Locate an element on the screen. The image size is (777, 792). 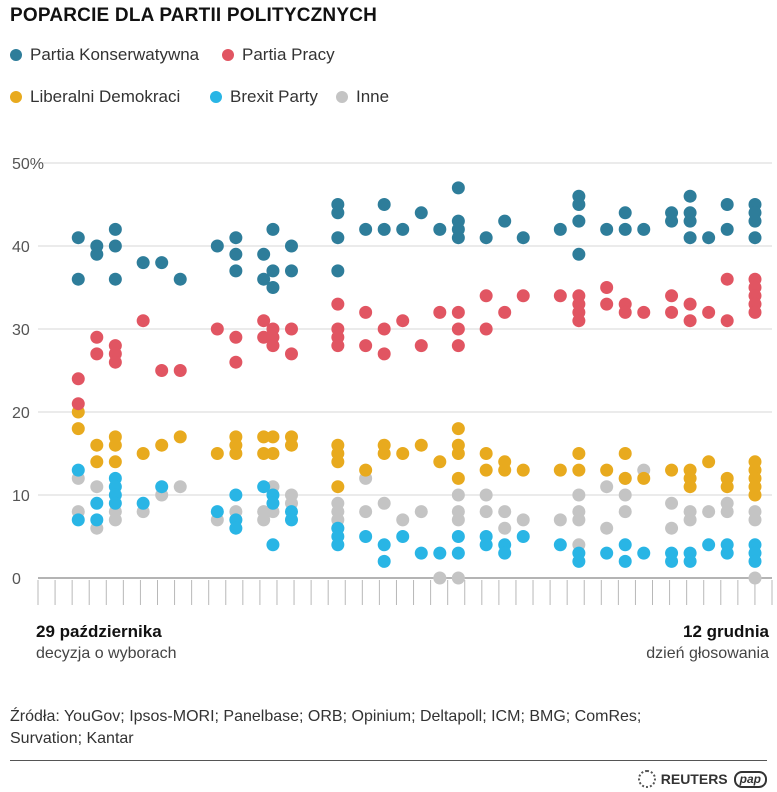
footer-divider is located at coordinates (388, 760).